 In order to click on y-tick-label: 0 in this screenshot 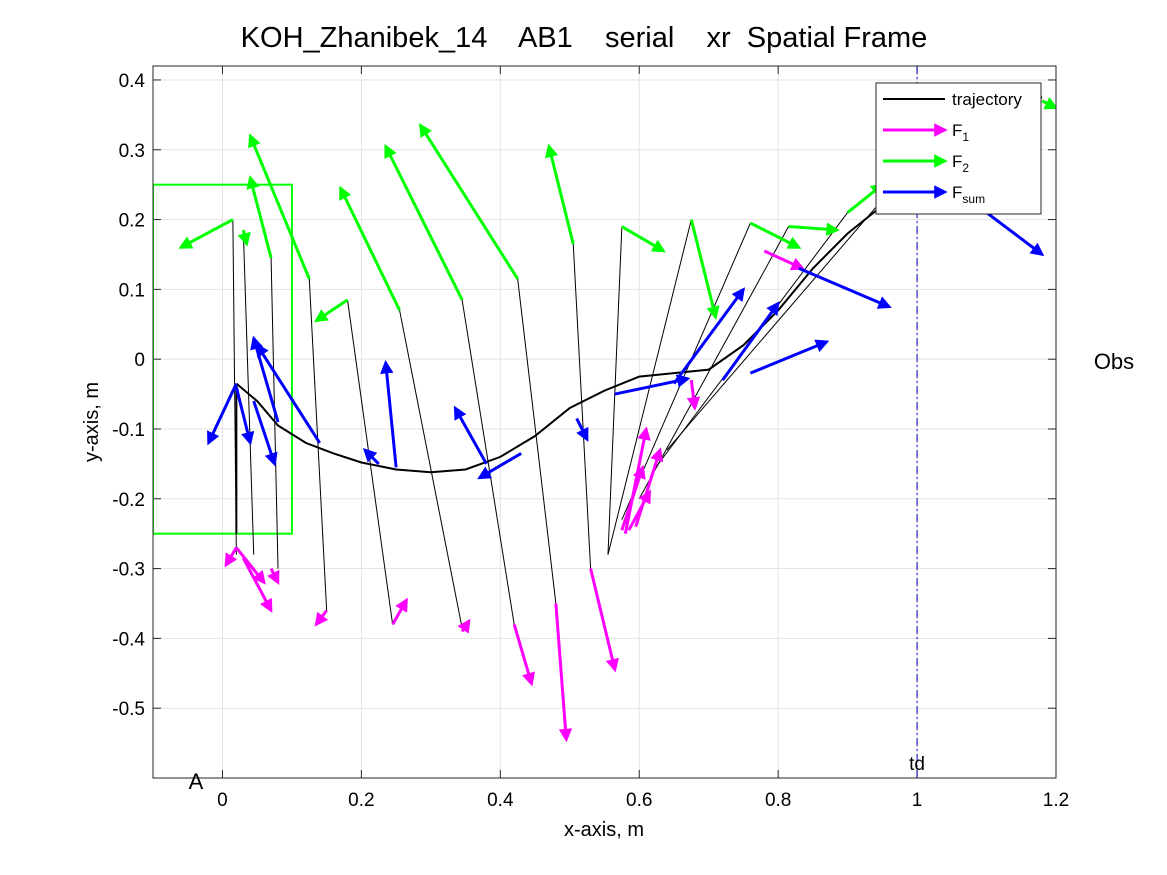, I will do `click(139, 360)`.